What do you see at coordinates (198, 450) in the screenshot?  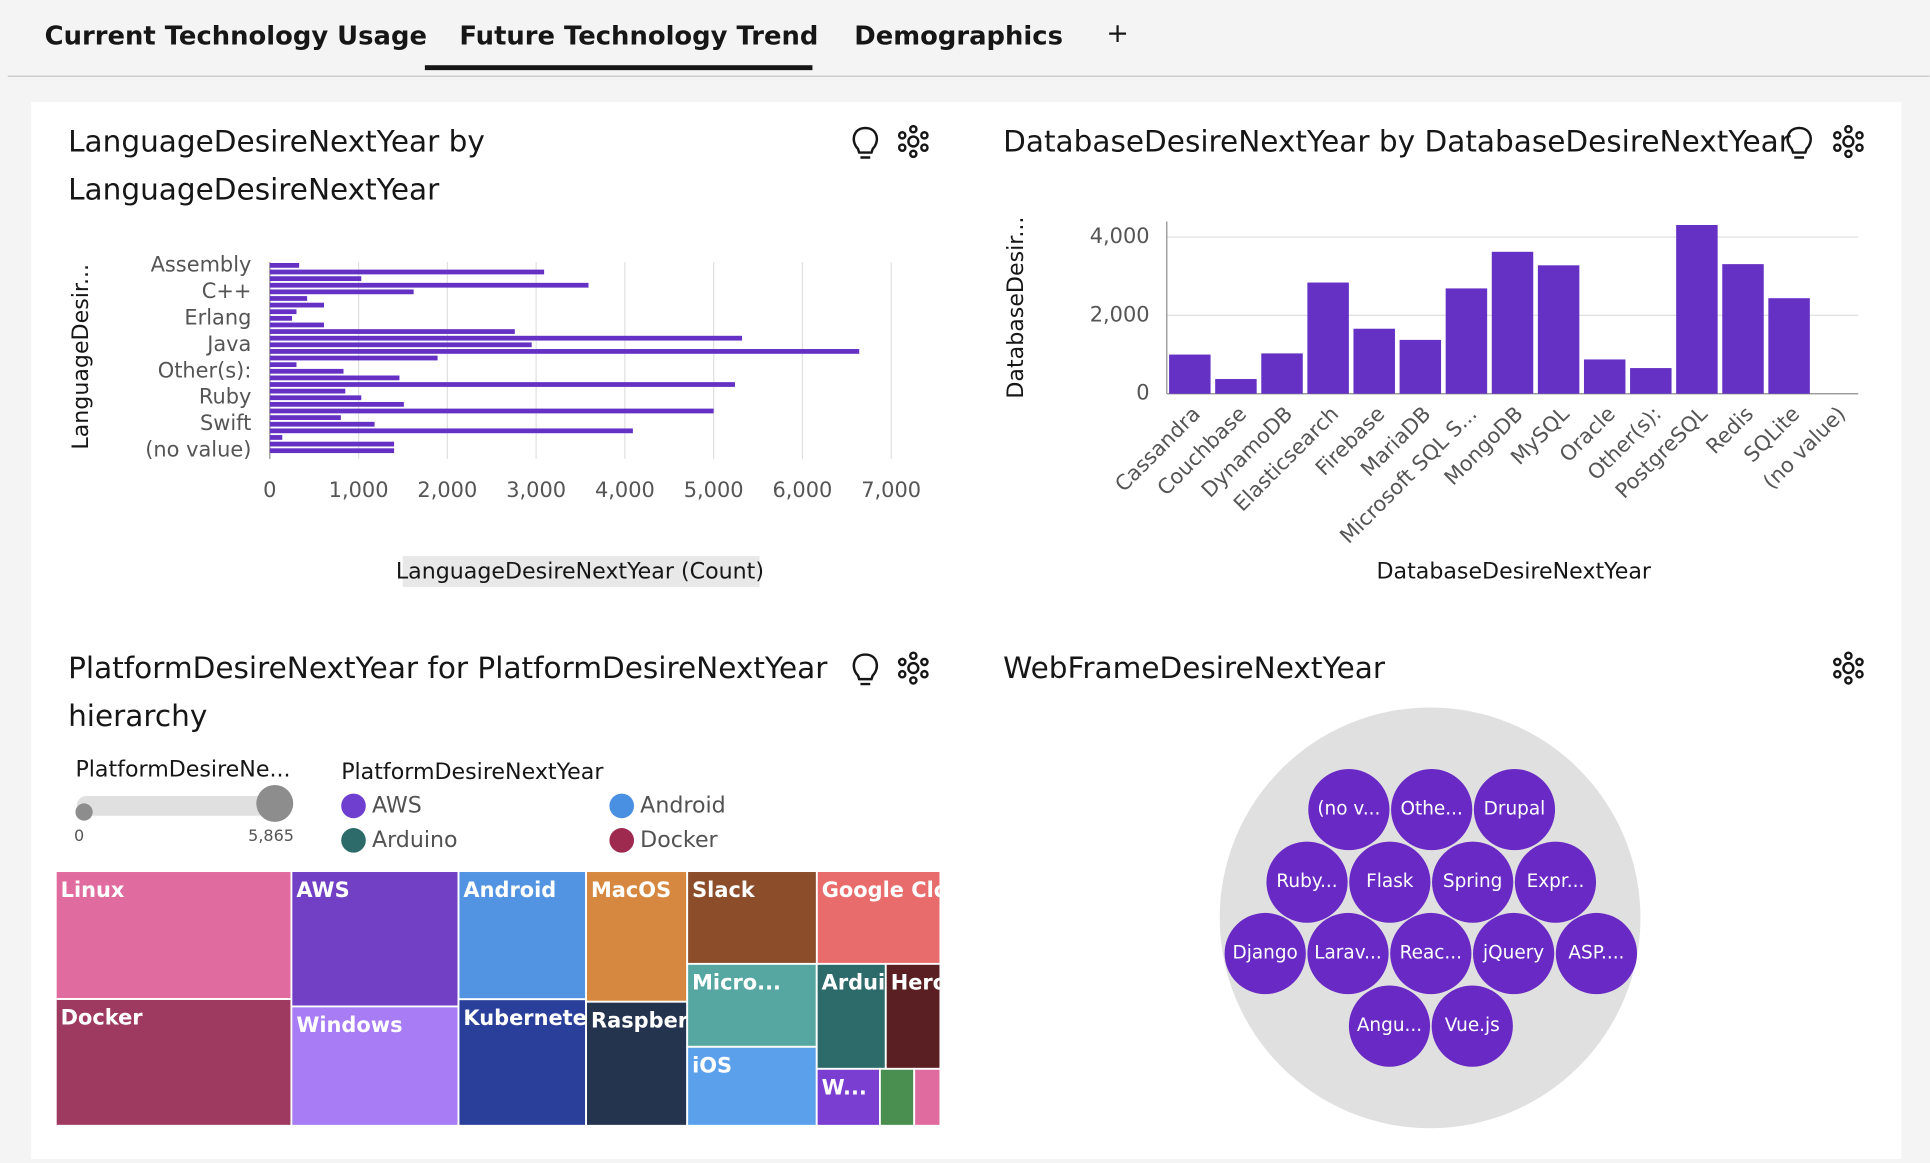 I see `y-tick-label: (no value)` at bounding box center [198, 450].